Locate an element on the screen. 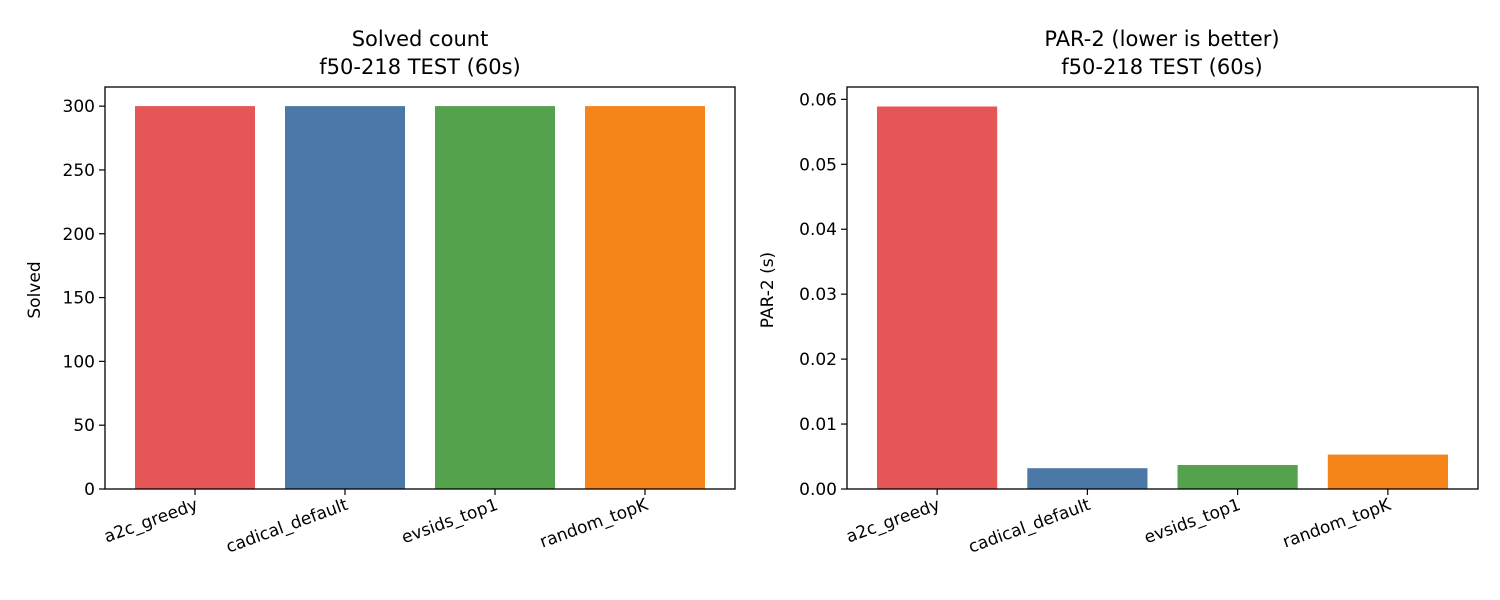 This screenshot has height=600, width=1500. y-tick-label: 150 is located at coordinates (79, 299).